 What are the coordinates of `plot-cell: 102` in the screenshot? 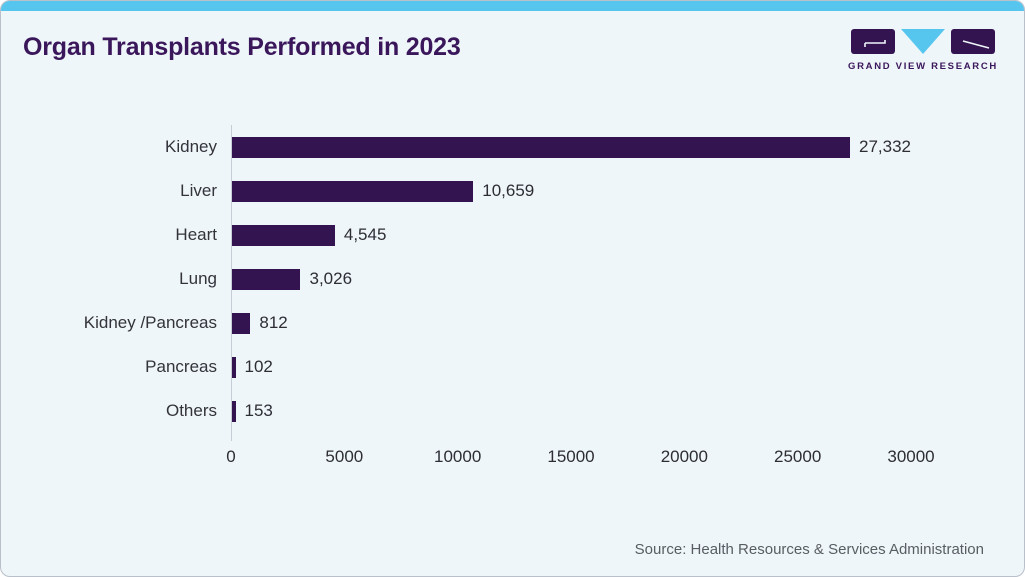 It's located at (571, 367).